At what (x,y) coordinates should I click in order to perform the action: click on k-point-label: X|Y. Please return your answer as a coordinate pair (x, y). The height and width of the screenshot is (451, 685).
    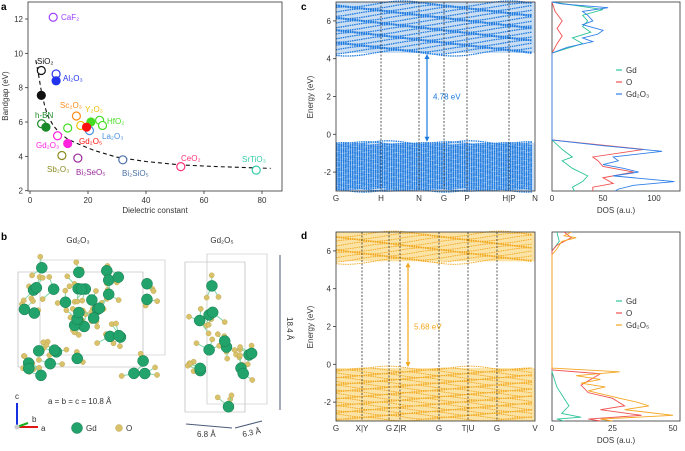
    Looking at the image, I should click on (362, 428).